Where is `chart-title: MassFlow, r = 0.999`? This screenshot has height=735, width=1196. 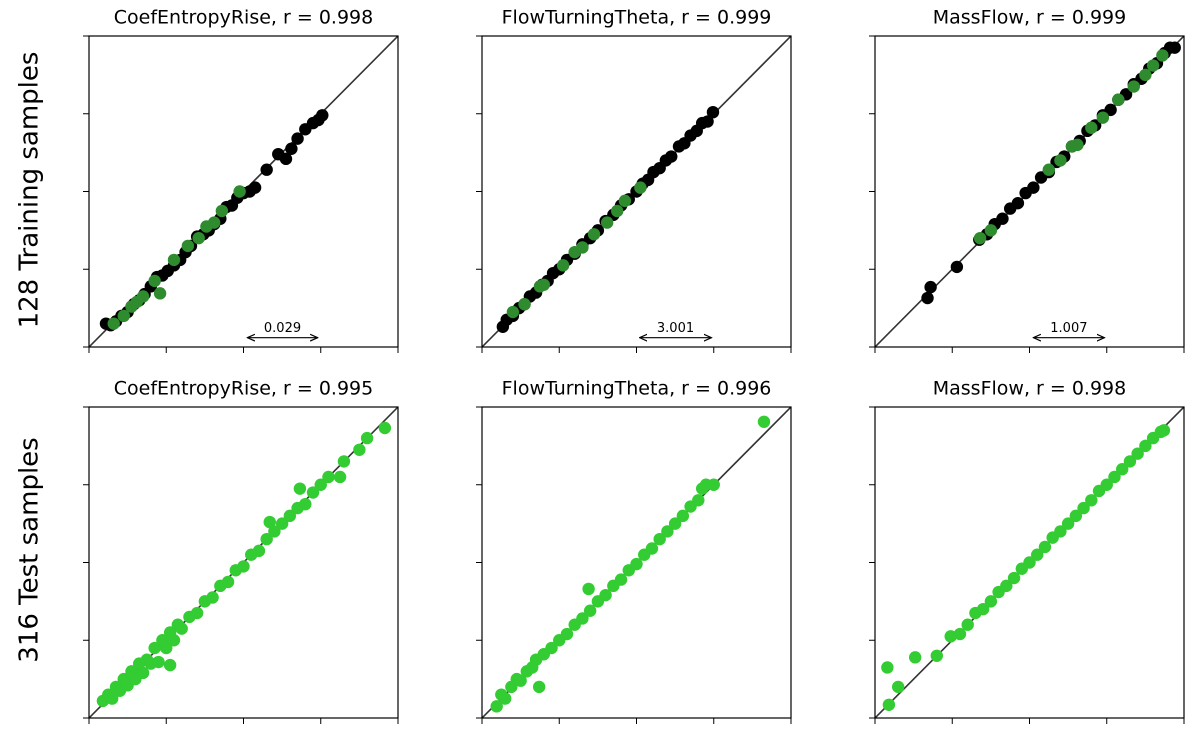 chart-title: MassFlow, r = 0.999 is located at coordinates (1030, 18).